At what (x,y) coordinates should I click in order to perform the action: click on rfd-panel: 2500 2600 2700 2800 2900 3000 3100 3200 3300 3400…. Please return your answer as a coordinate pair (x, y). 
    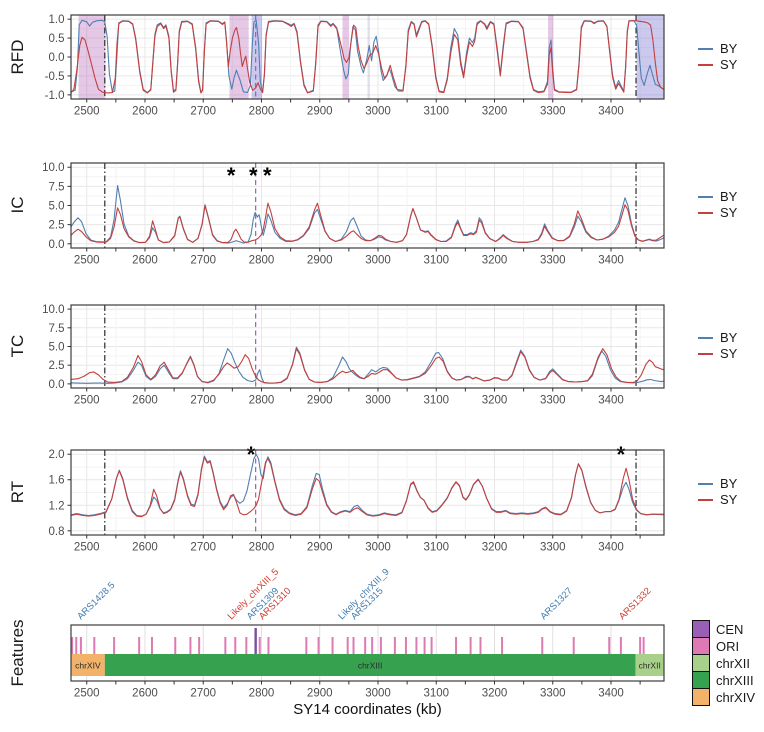
    Looking at the image, I should click on (355, 66).